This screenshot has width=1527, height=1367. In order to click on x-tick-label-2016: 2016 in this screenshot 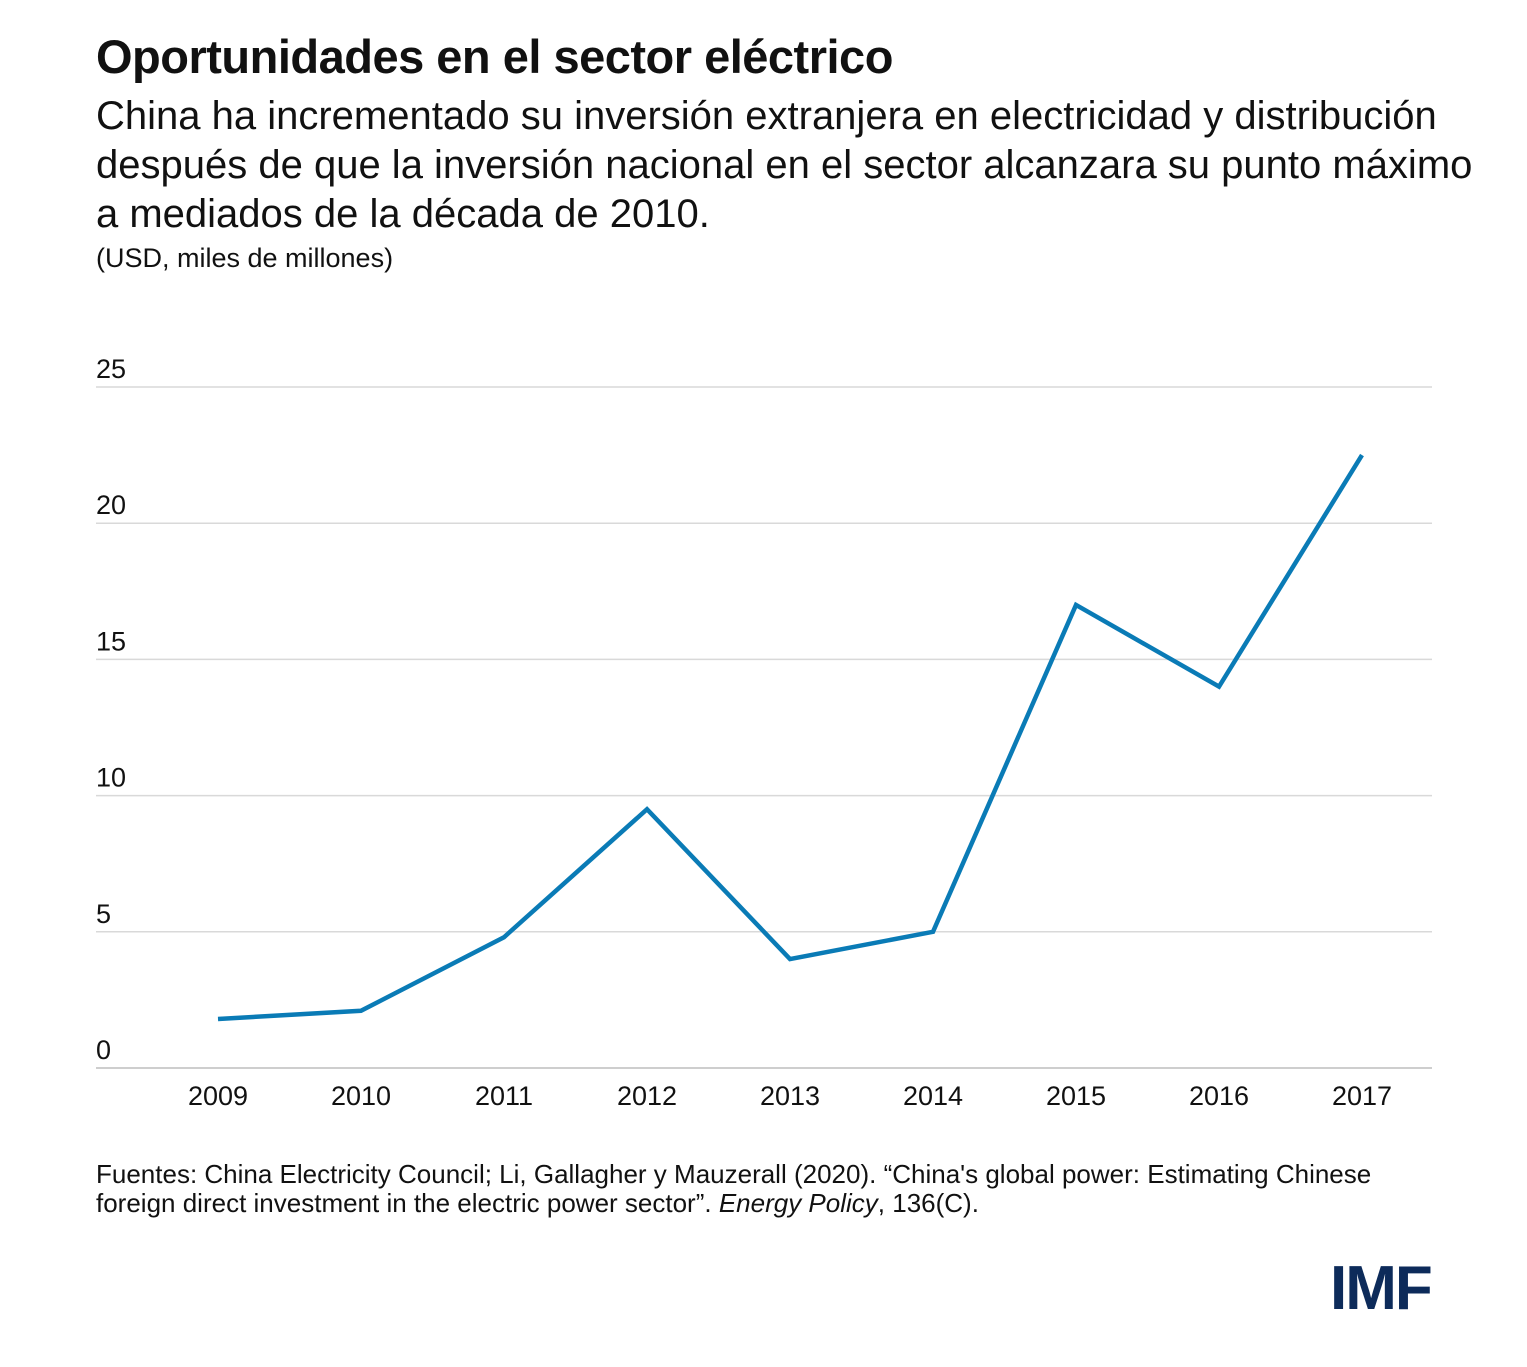, I will do `click(1219, 1096)`.